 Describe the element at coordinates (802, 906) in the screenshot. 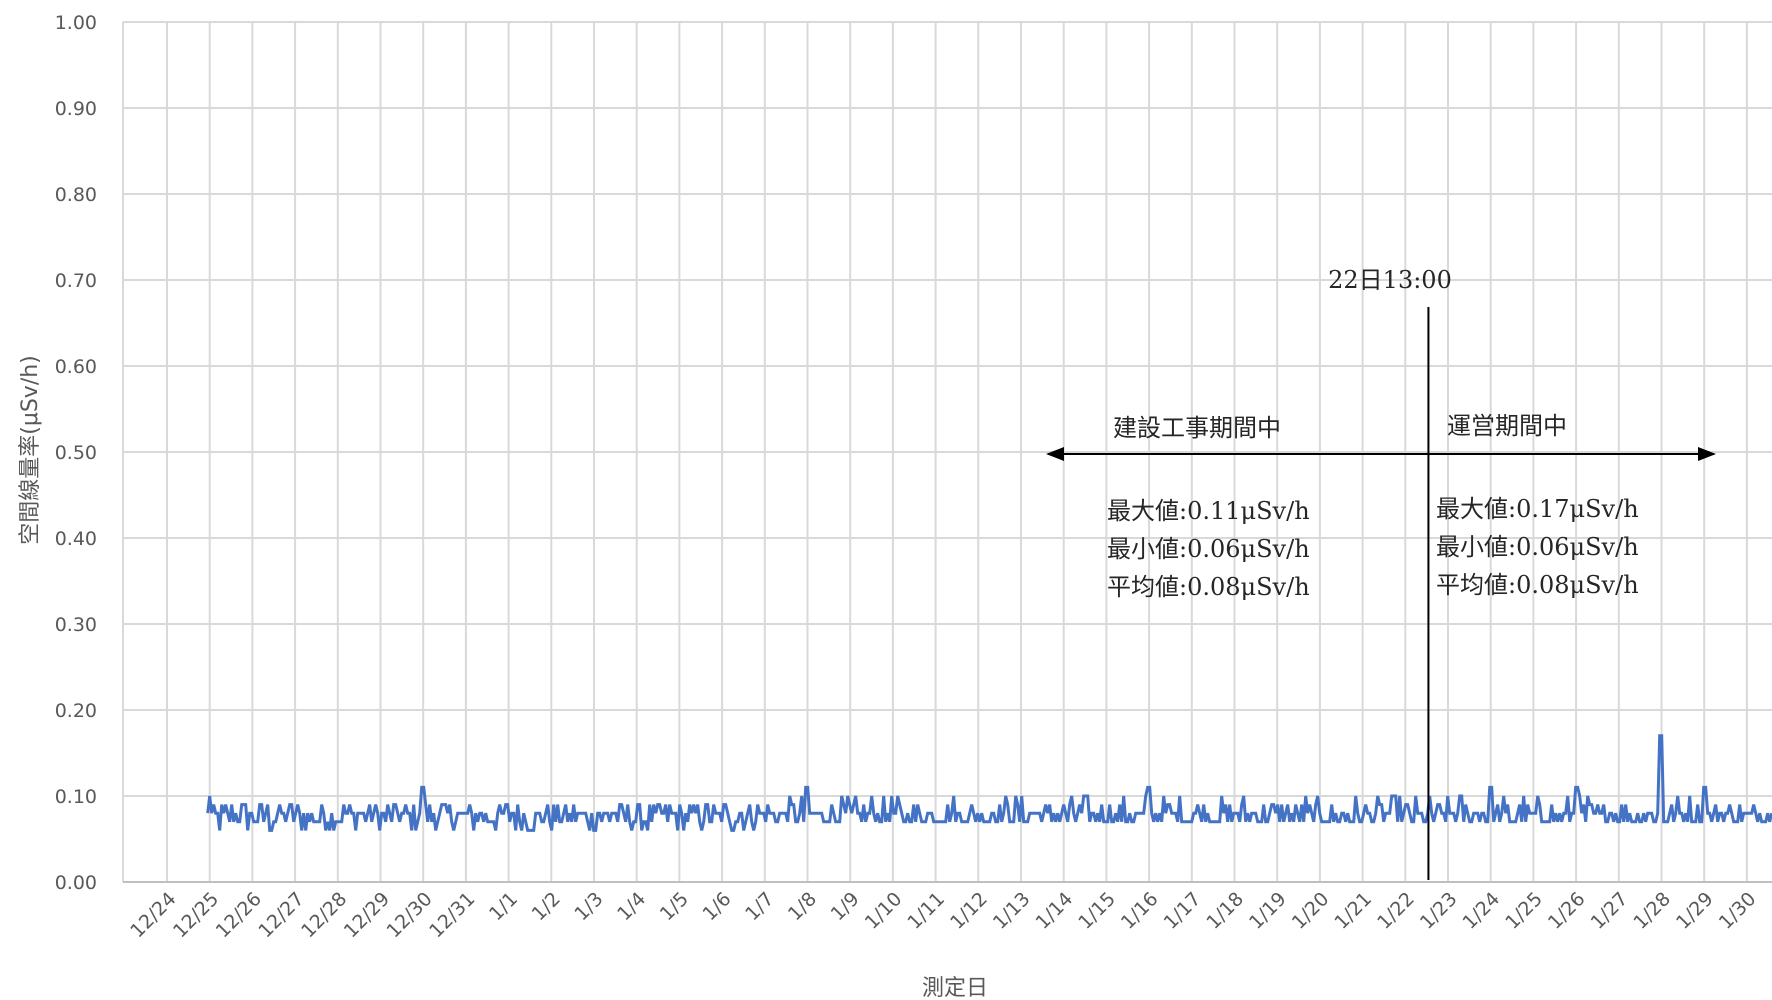

I see `x-tick-label: 1/8` at that location.